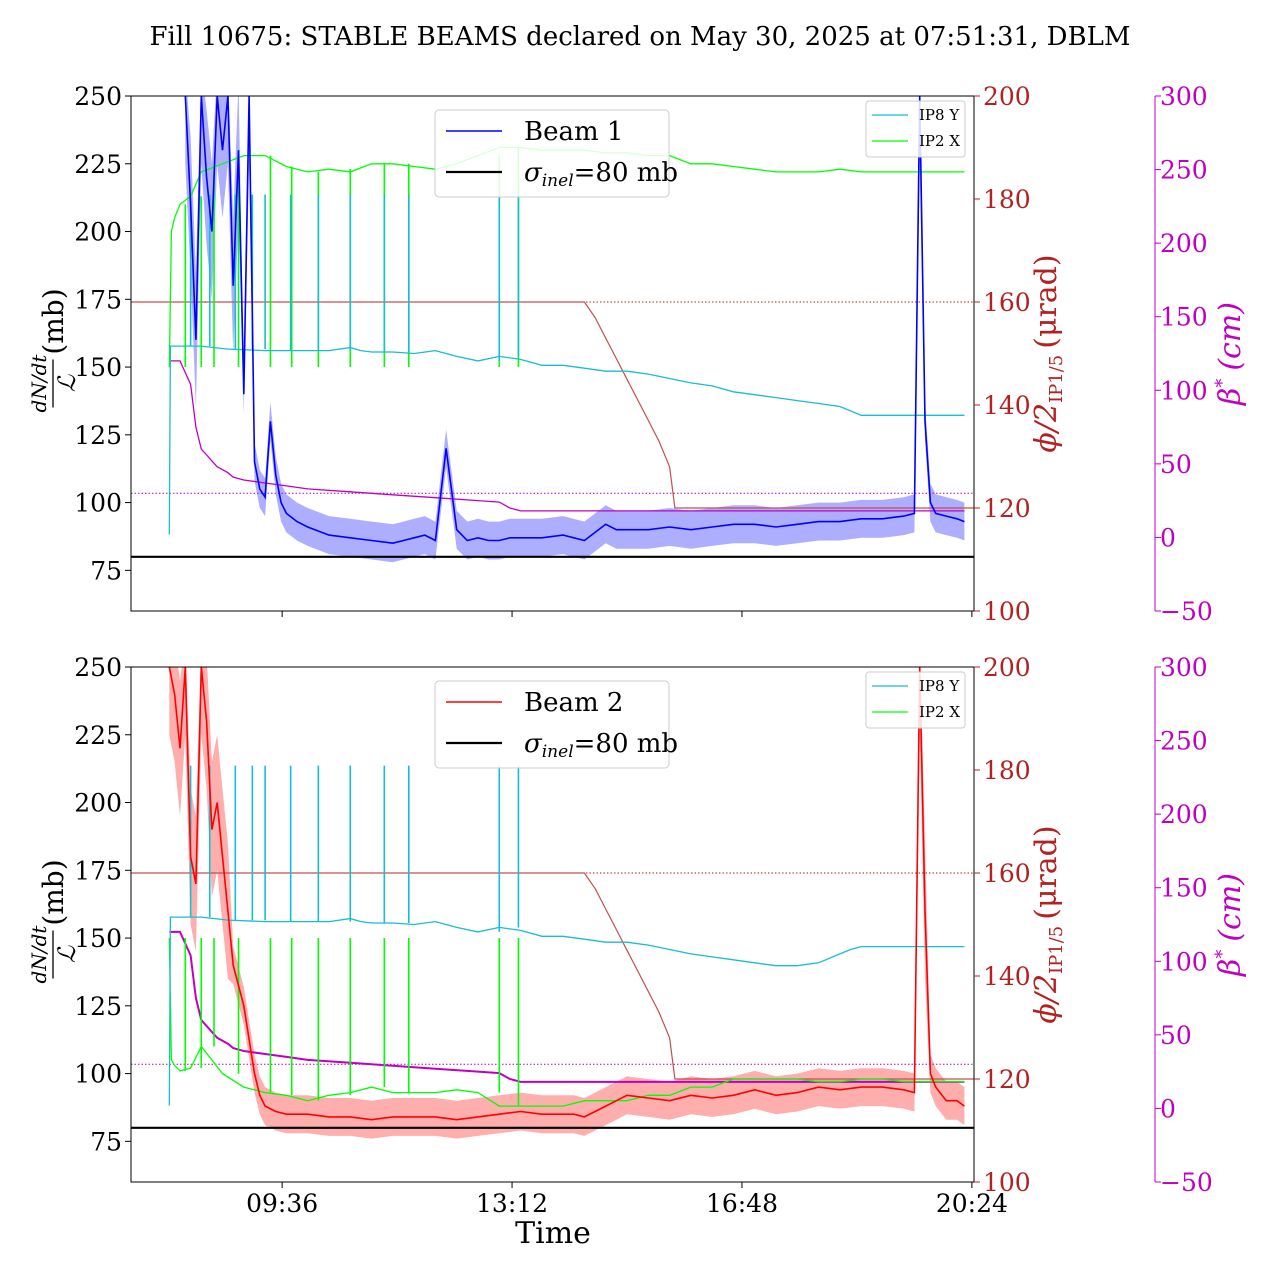  Describe the element at coordinates (512, 1203) in the screenshot. I see `x-tick-label: 13:12` at that location.